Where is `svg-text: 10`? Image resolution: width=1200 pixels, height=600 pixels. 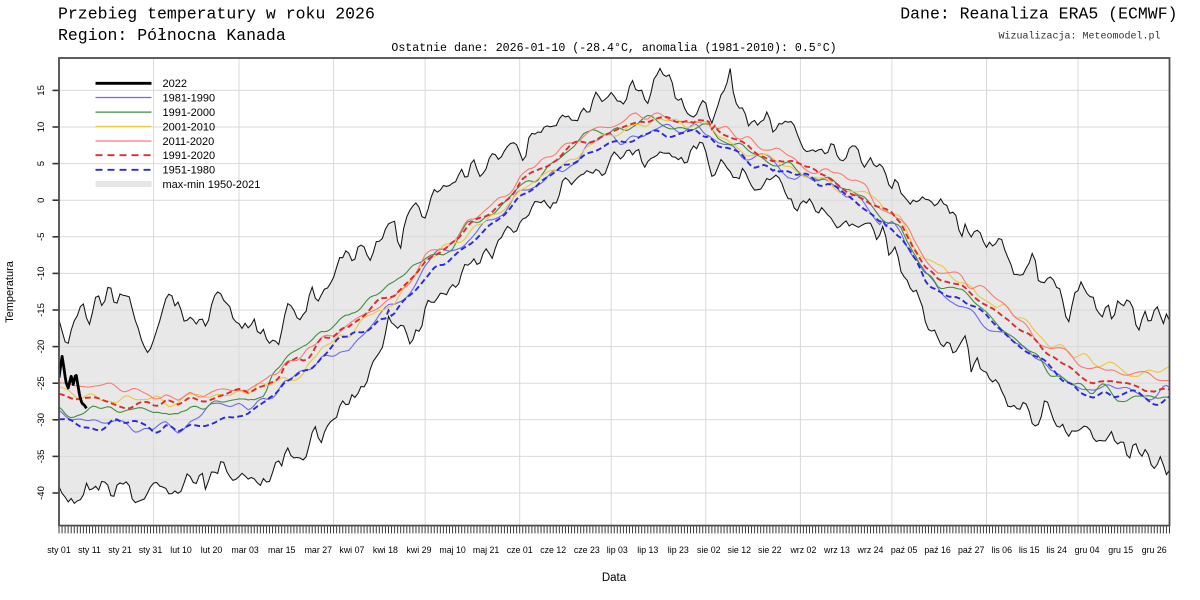 svg-text: 10 is located at coordinates (41, 127).